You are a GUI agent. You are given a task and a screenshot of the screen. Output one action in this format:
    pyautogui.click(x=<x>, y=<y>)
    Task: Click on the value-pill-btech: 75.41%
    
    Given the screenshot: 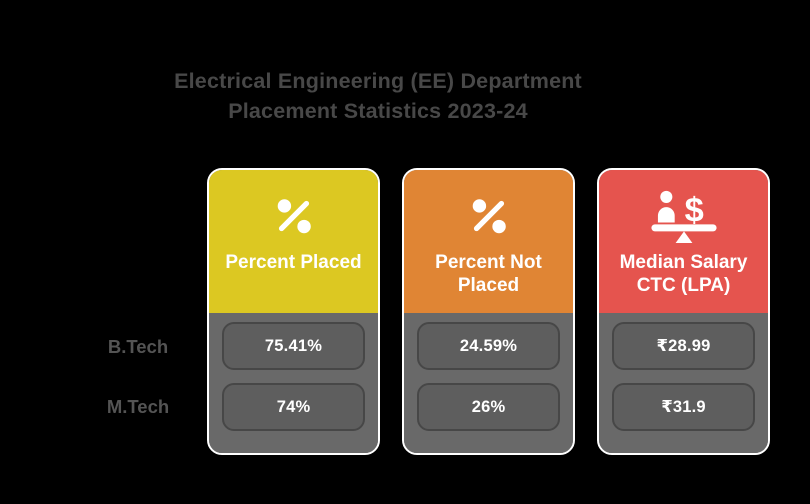 What is the action you would take?
    pyautogui.click(x=293, y=346)
    